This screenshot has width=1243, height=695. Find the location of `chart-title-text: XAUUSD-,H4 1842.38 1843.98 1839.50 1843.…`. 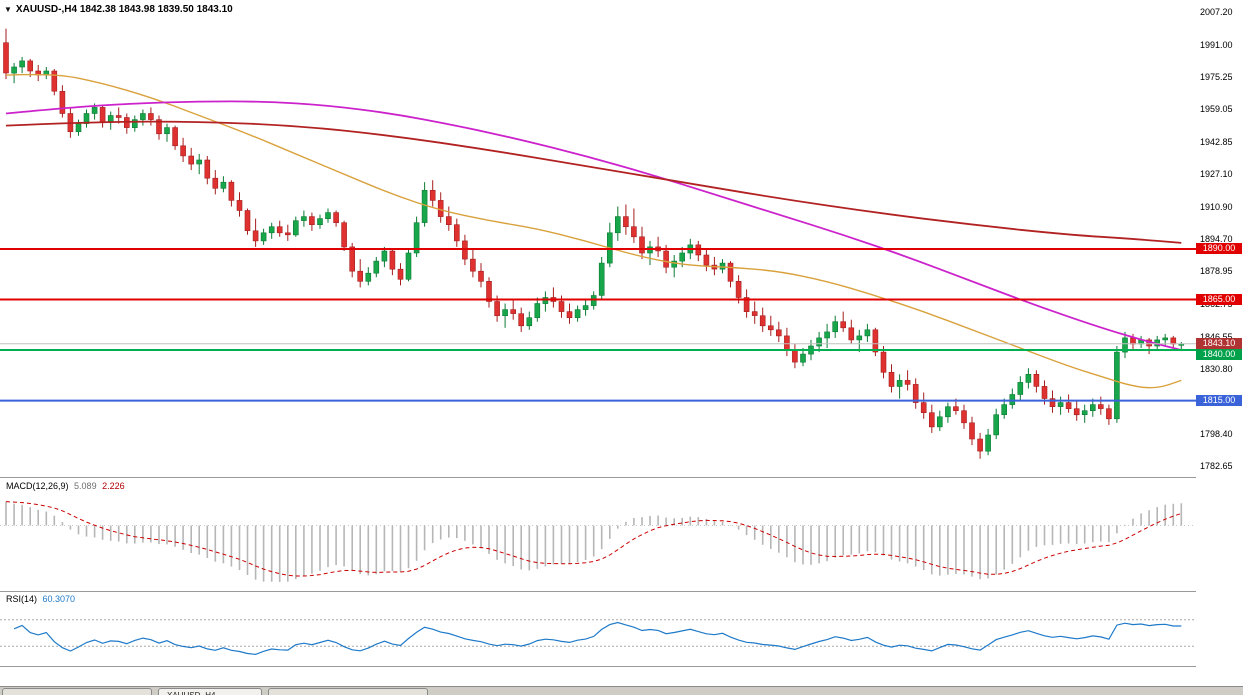

chart-title-text: XAUUSD-,H4 1842.38 1843.98 1839.50 1843.… is located at coordinates (124, 9).